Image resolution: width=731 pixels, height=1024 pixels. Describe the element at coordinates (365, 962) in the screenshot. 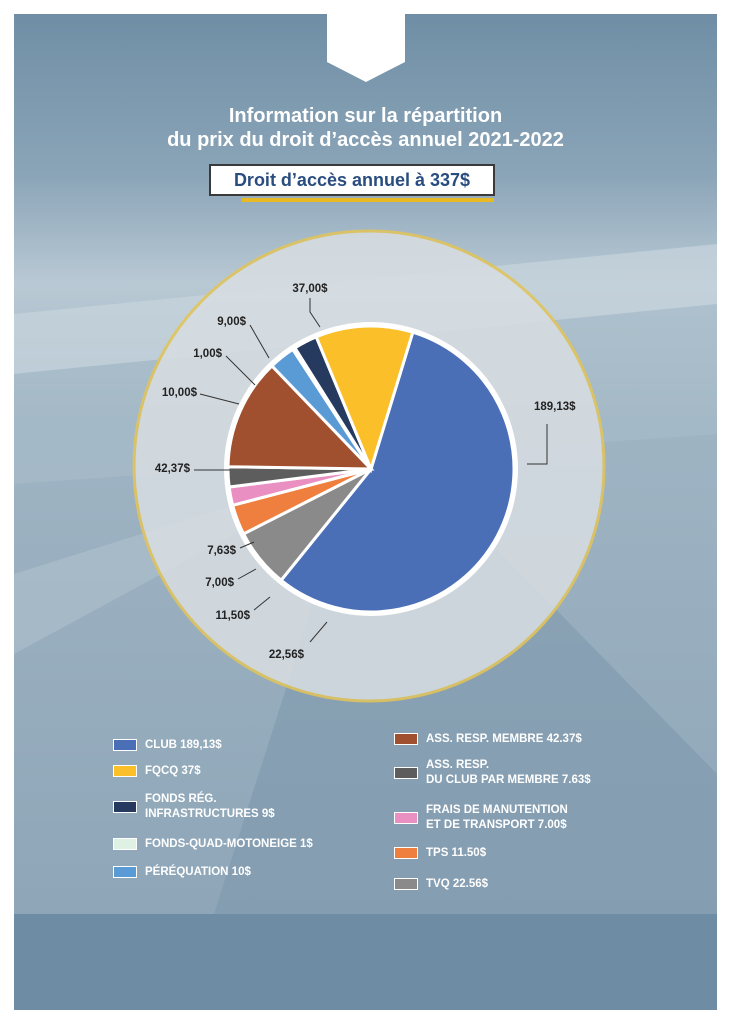

I see `footer-band` at that location.